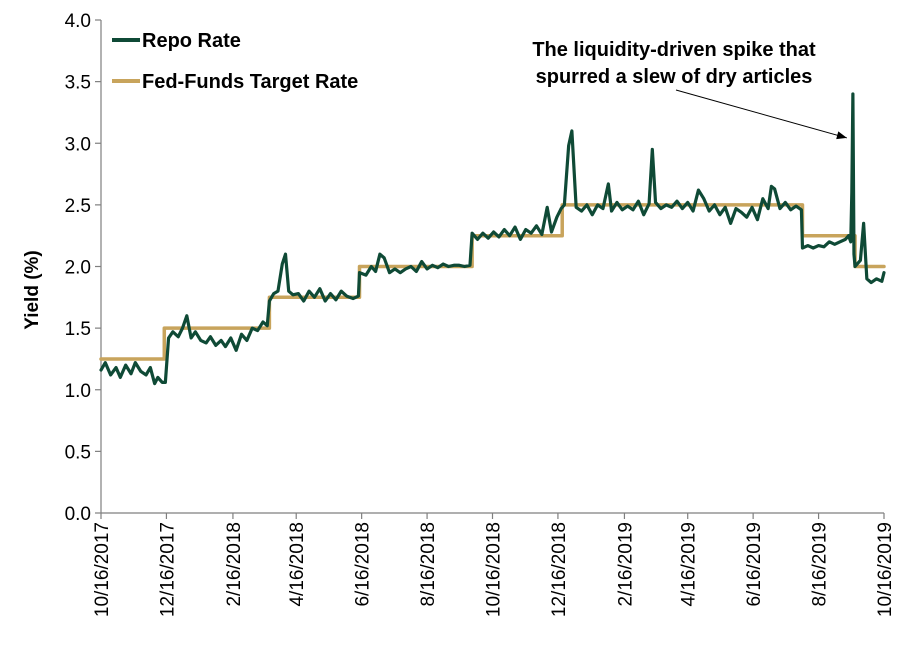 The width and height of the screenshot is (900, 654). I want to click on x-tick-label: 6/16/2019, so click(754, 564).